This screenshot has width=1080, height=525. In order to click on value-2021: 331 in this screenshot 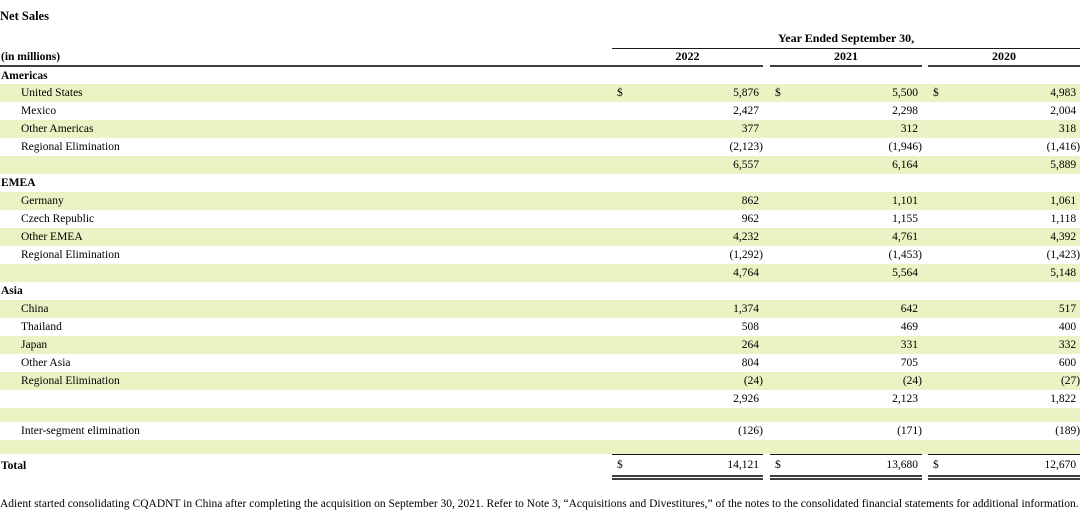, I will do `click(855, 345)`.